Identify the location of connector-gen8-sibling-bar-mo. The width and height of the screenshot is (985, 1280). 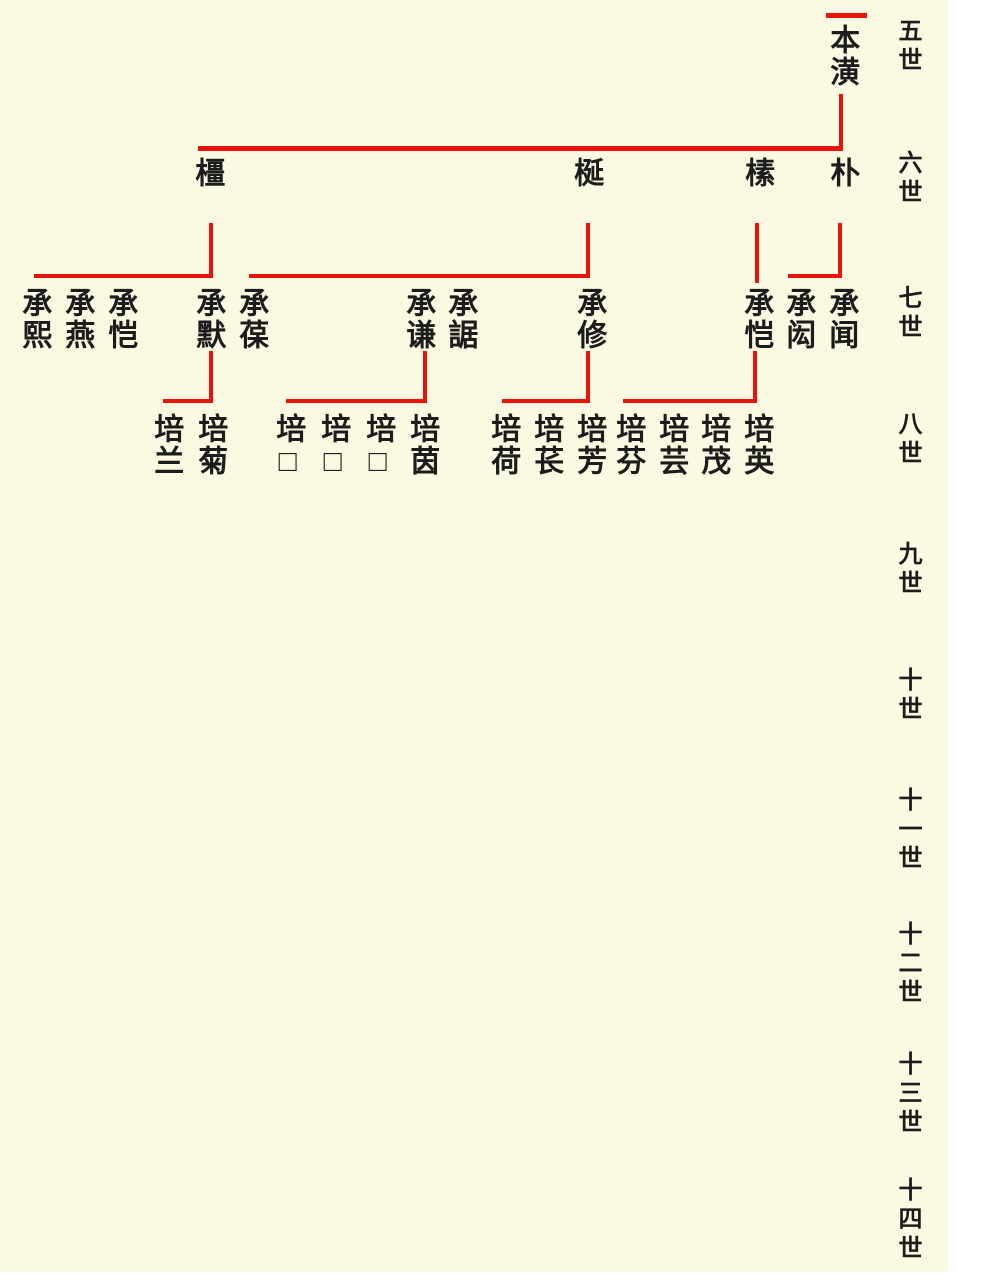
(188, 401).